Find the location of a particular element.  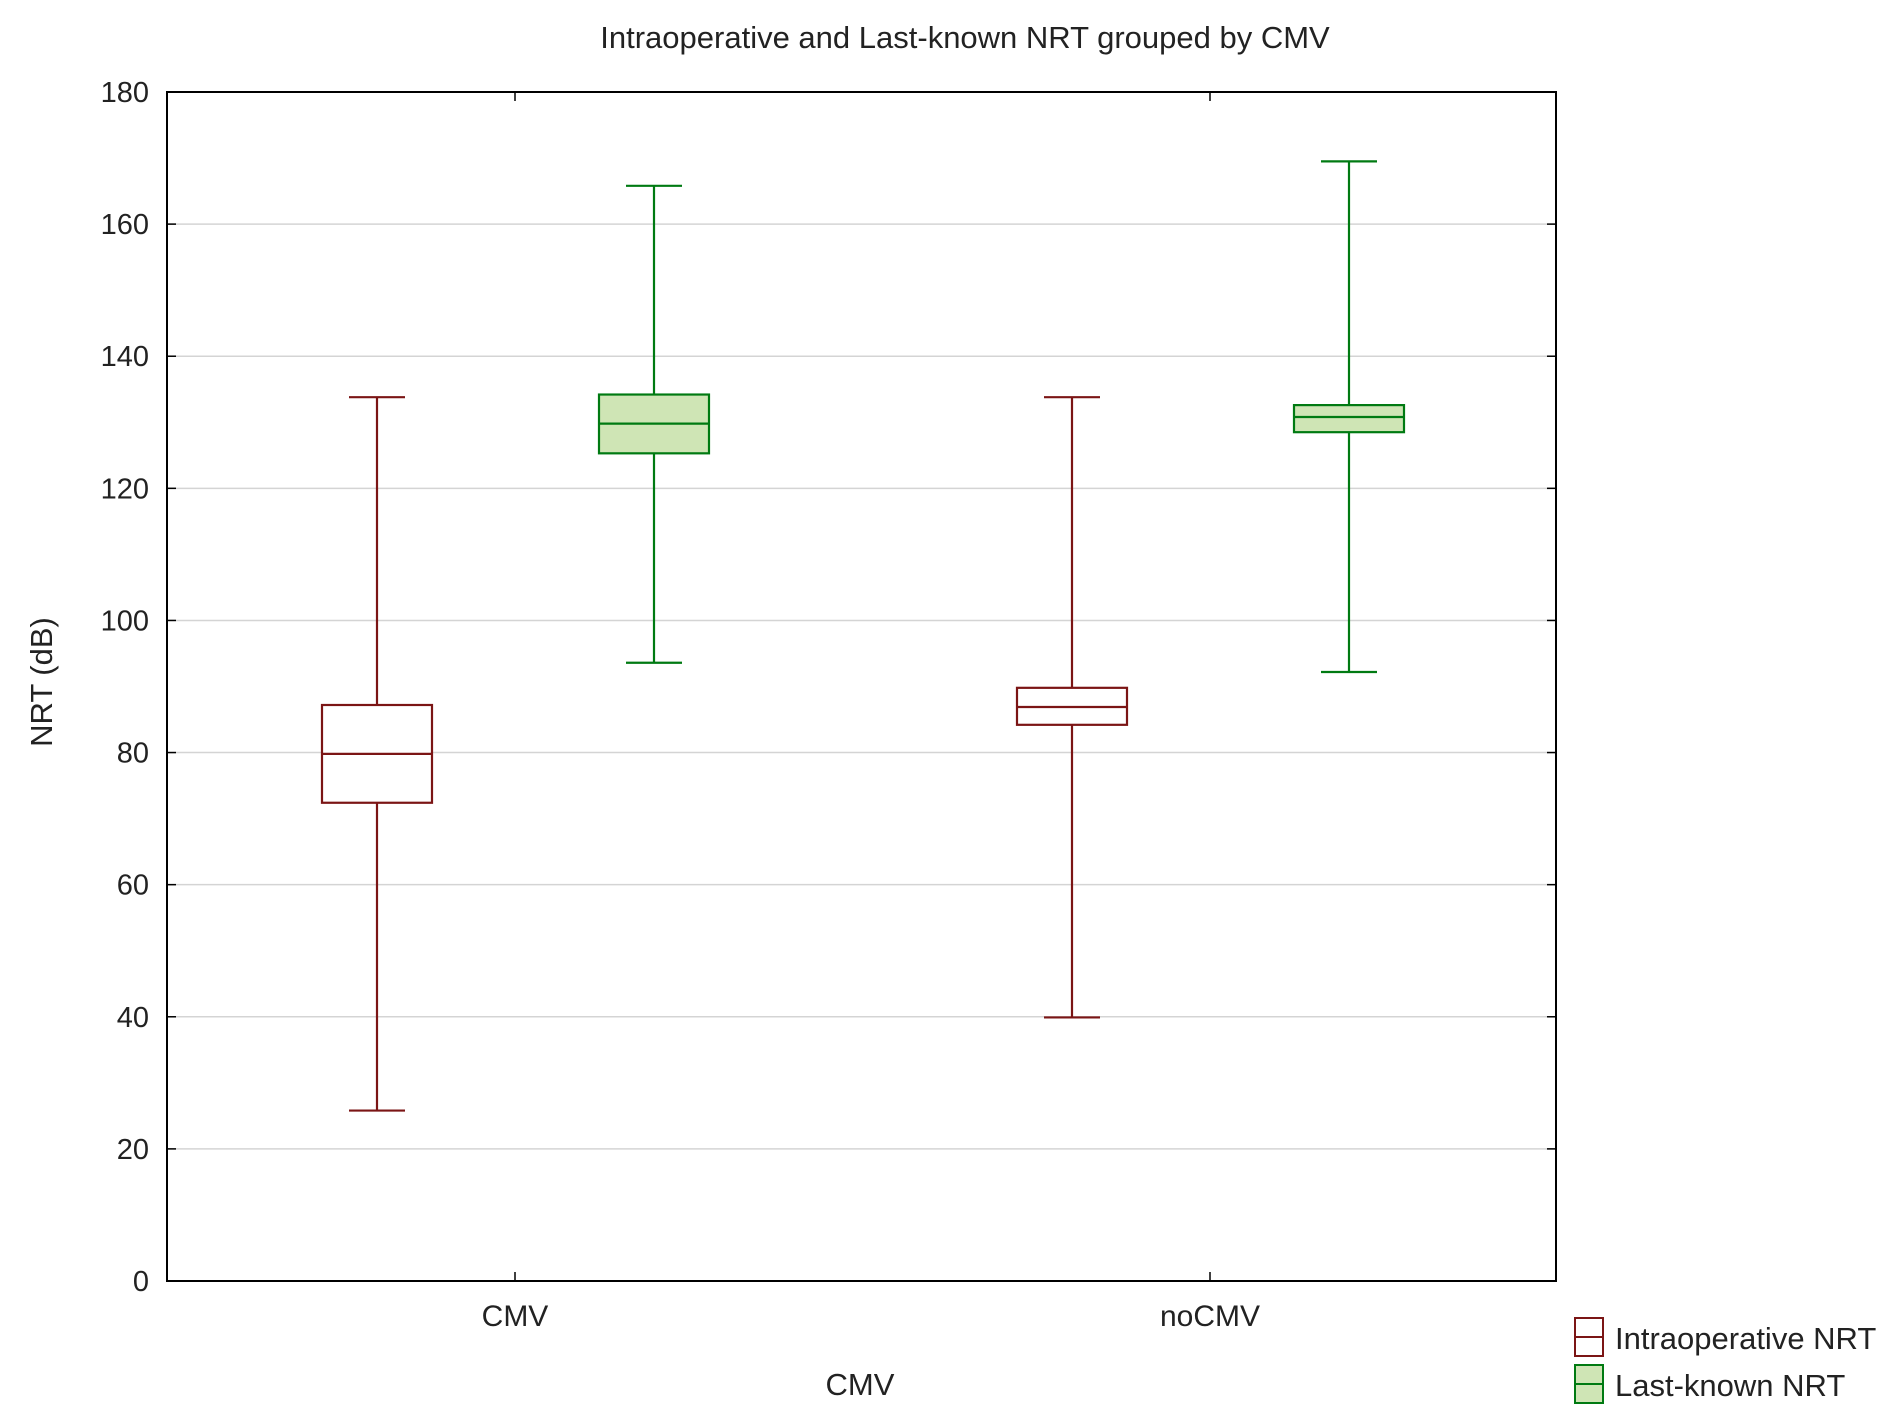

y-tick-label: 80 is located at coordinates (133, 754).